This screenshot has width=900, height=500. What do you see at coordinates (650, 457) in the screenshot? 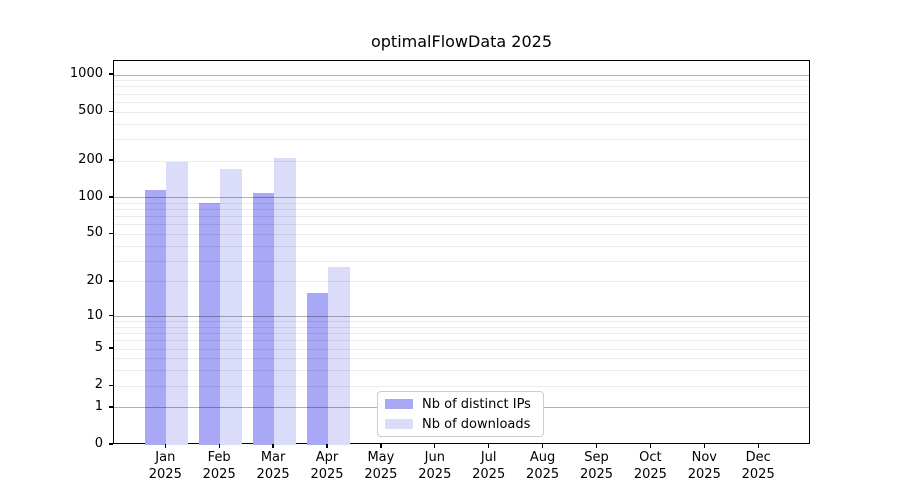
I see `x-tick-month: Oct` at bounding box center [650, 457].